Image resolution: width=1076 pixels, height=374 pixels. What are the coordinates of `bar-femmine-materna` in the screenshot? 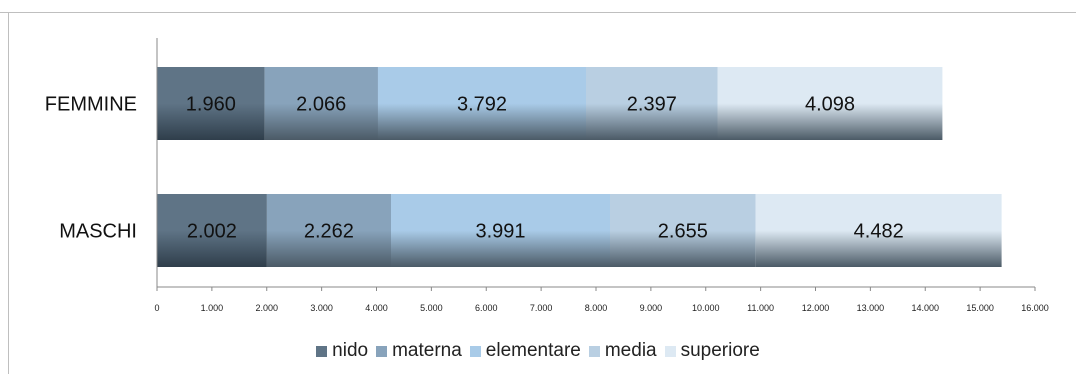 It's located at (321, 103).